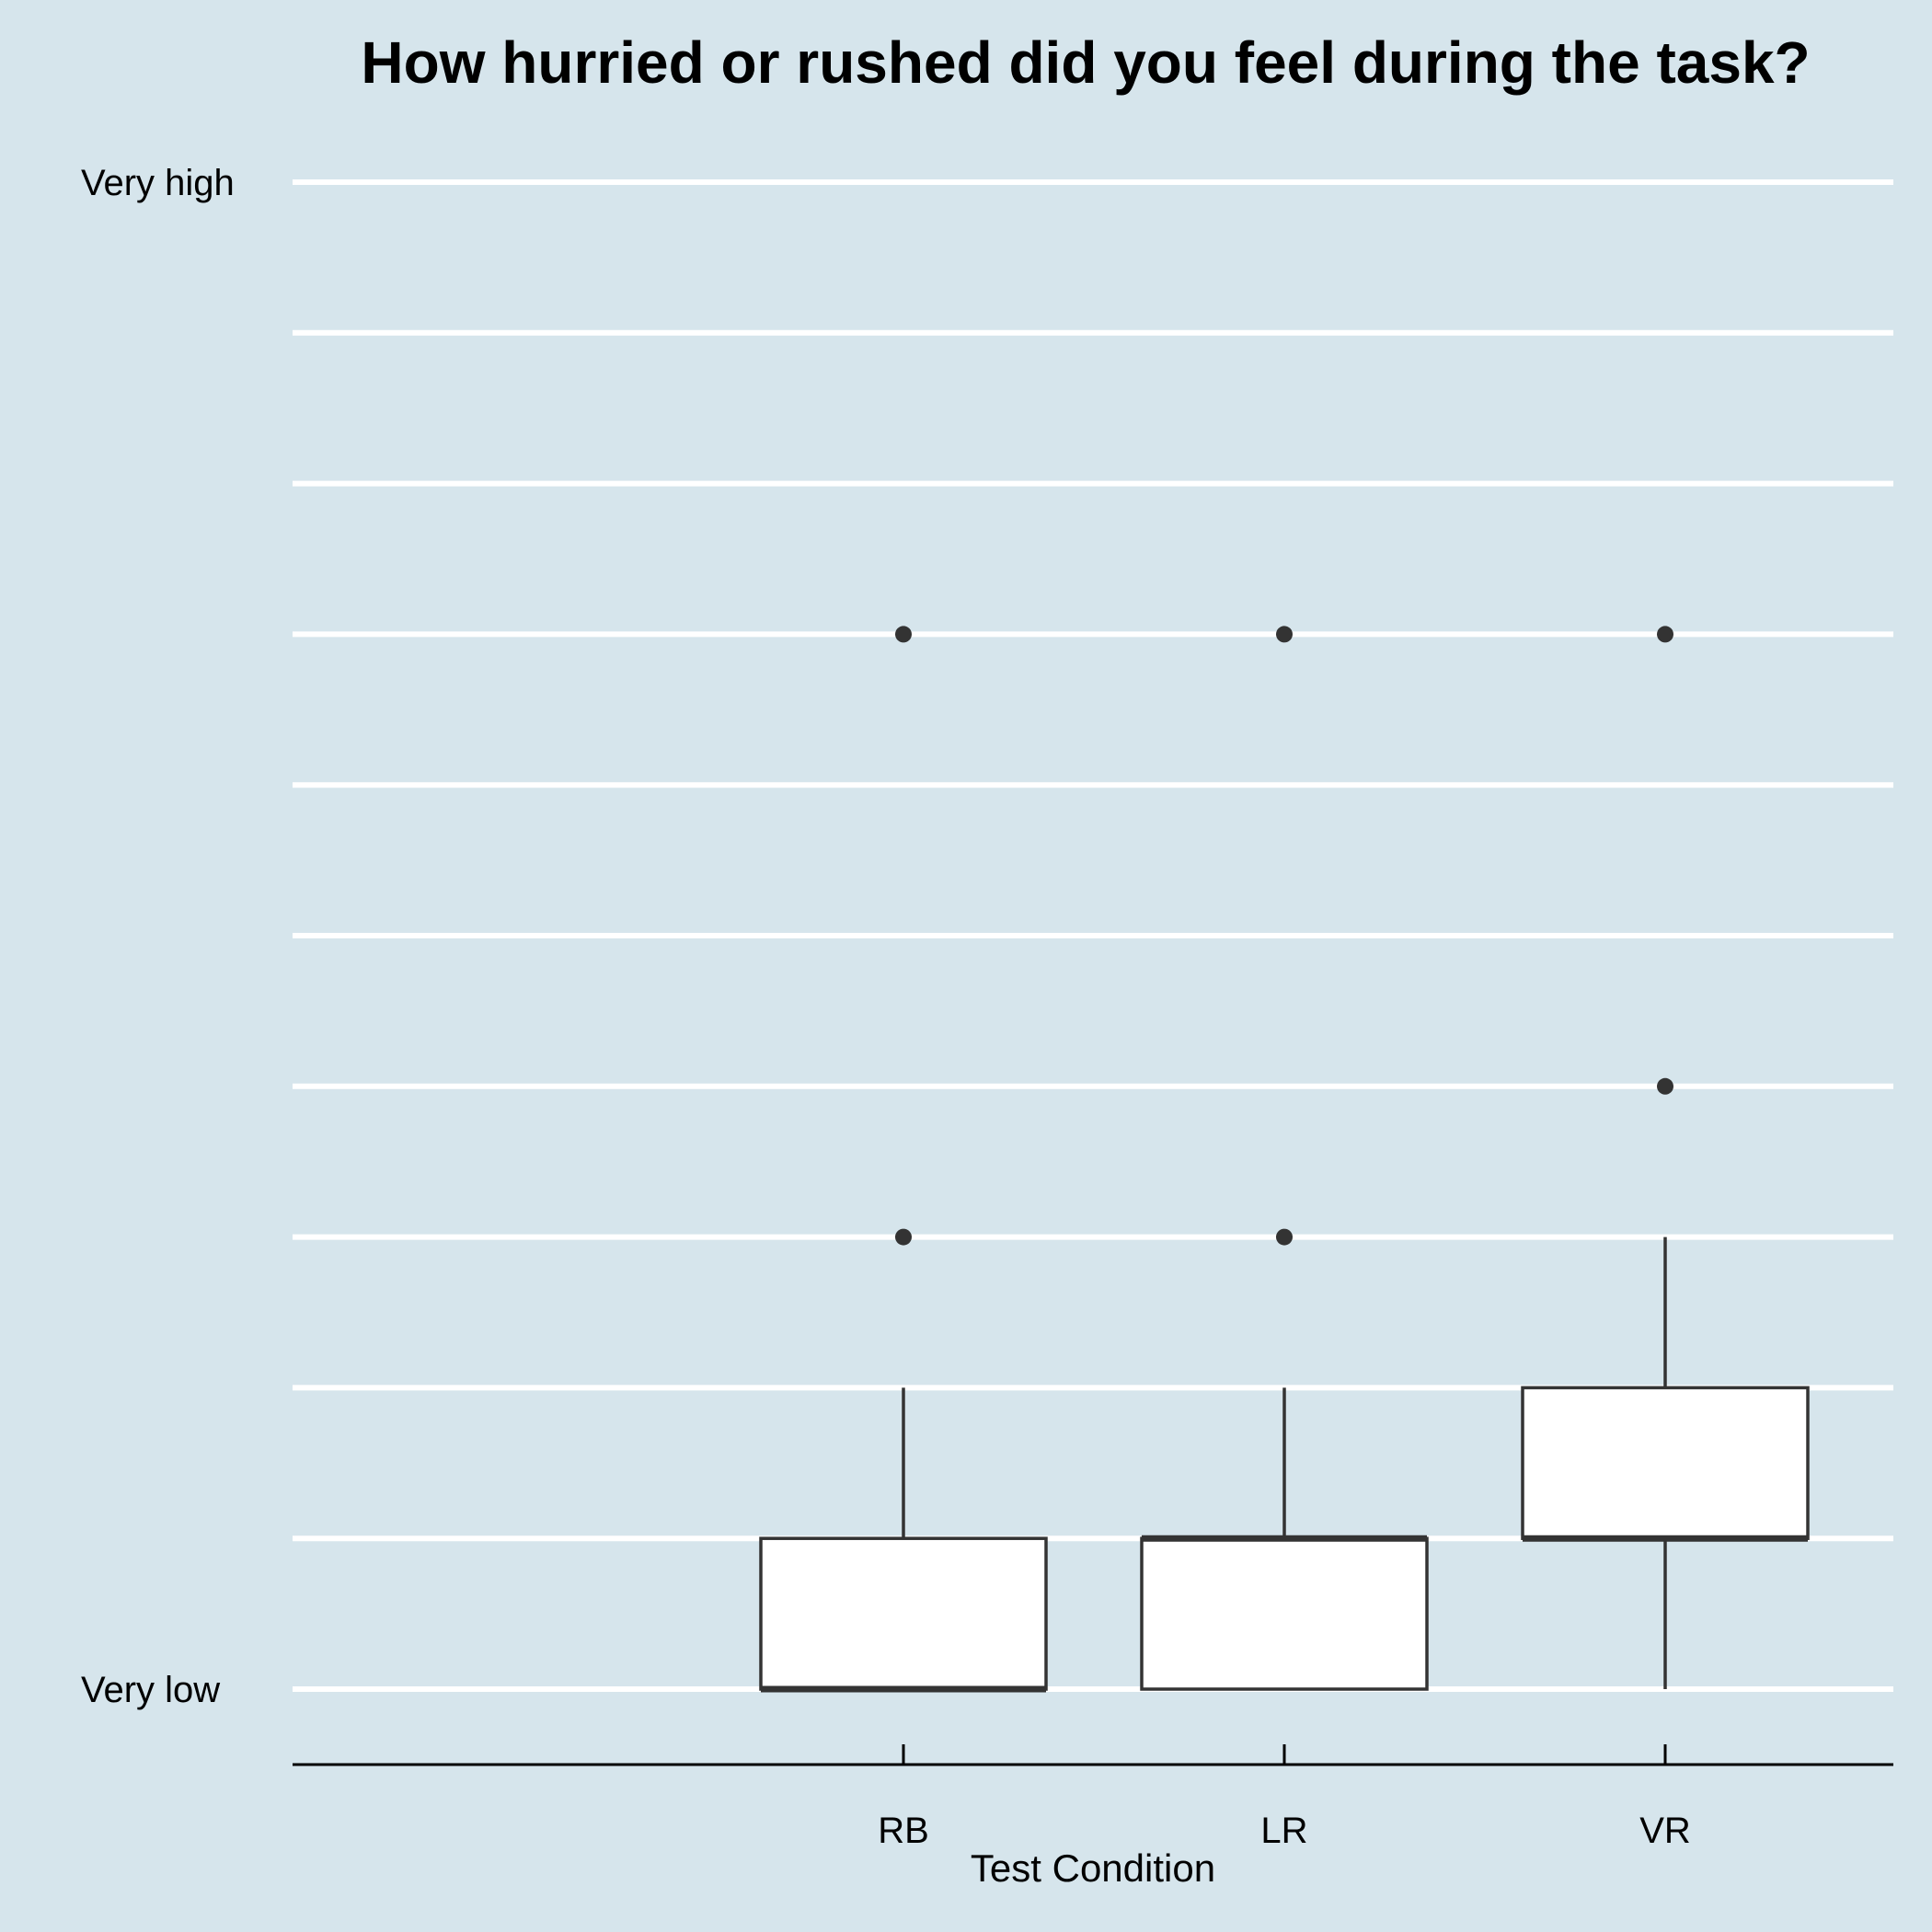  I want to click on box-lr, so click(1284, 1158).